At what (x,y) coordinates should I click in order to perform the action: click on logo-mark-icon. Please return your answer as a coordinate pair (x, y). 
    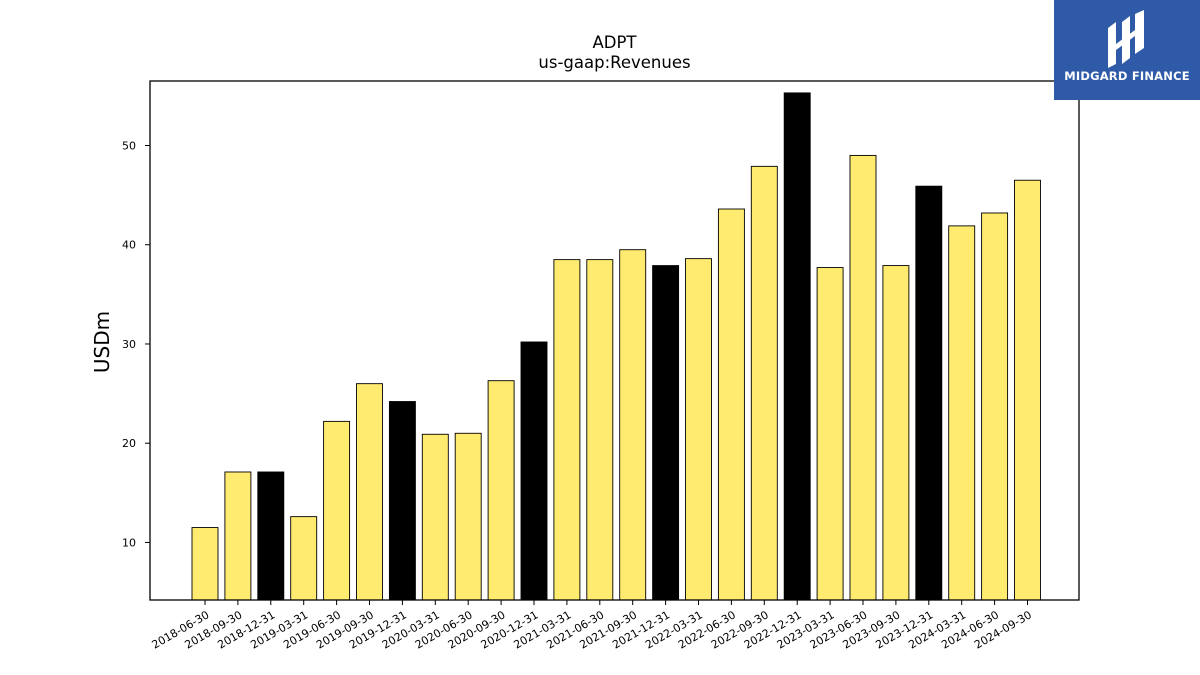
    Looking at the image, I should click on (1126, 39).